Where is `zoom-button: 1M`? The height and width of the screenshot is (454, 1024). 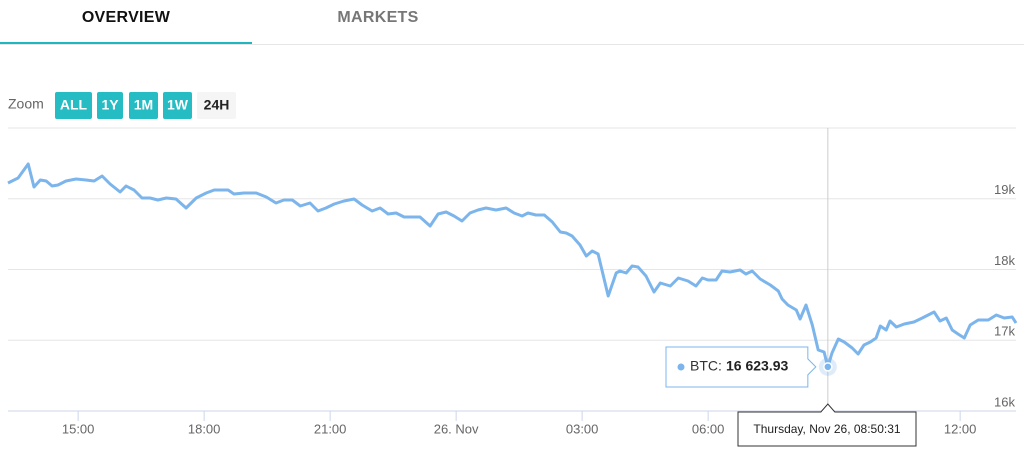
zoom-button: 1M is located at coordinates (143, 105).